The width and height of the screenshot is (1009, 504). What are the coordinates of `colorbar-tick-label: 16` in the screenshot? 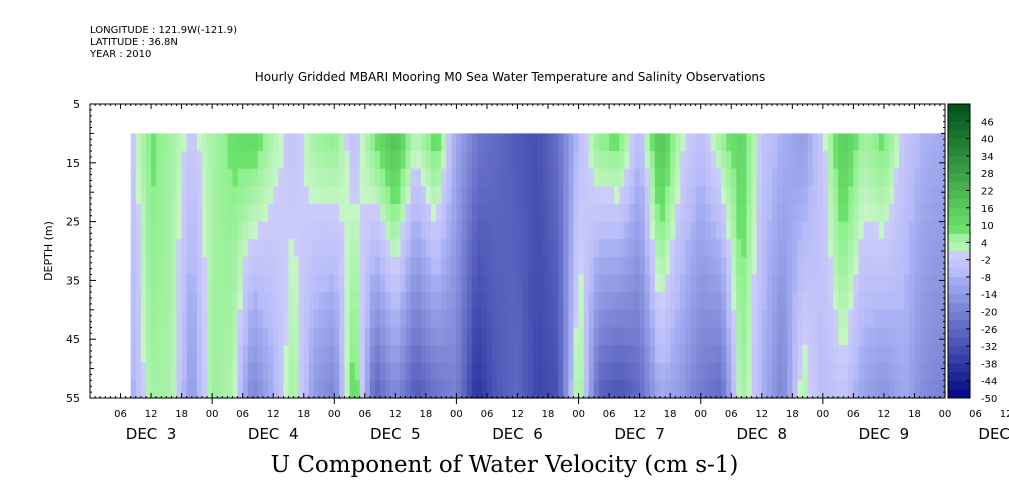 It's located at (987, 209).